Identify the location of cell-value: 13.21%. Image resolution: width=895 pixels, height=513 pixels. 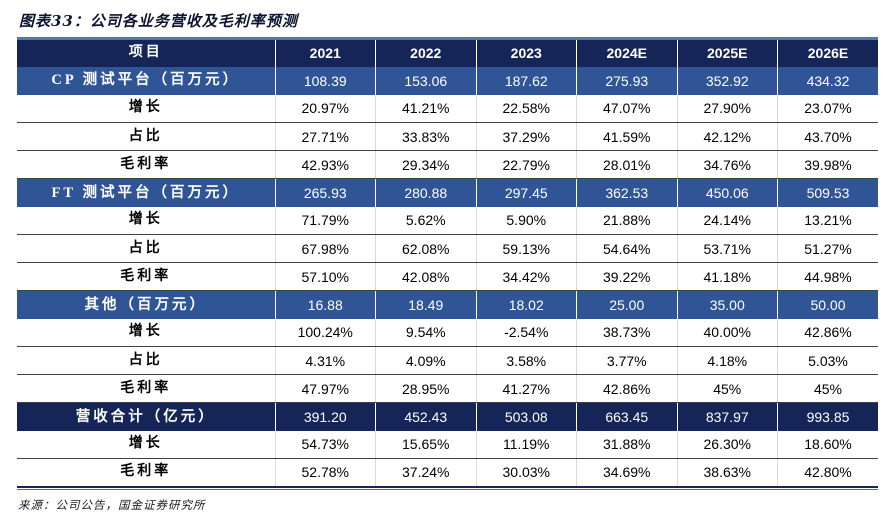
(827, 220).